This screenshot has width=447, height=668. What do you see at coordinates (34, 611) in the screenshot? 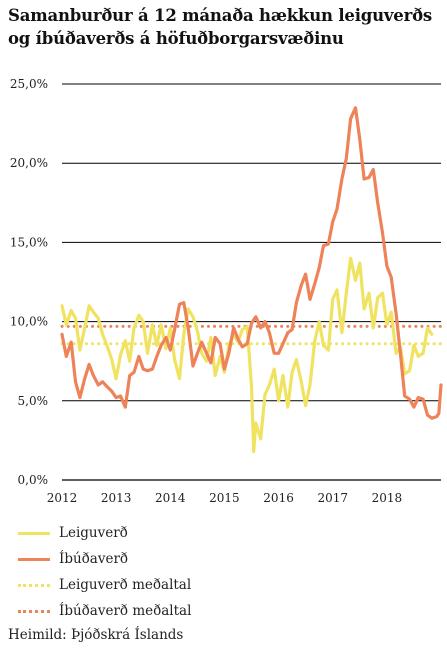
I see `legend-swatch-ibudaverd-medaltal` at bounding box center [34, 611].